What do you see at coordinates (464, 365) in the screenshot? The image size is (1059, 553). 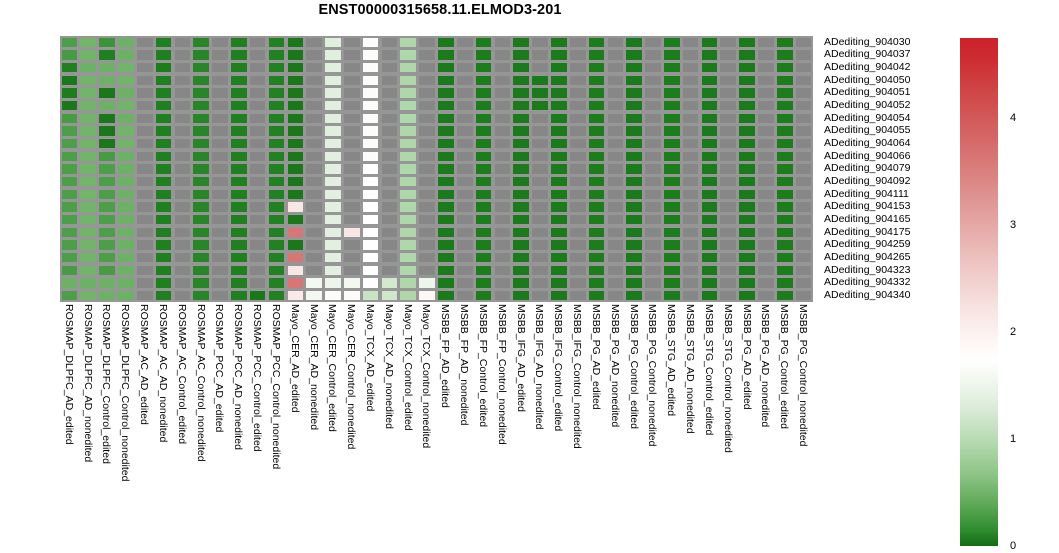 I see `column-label: MSBB_FP_AD_nonedited` at bounding box center [464, 365].